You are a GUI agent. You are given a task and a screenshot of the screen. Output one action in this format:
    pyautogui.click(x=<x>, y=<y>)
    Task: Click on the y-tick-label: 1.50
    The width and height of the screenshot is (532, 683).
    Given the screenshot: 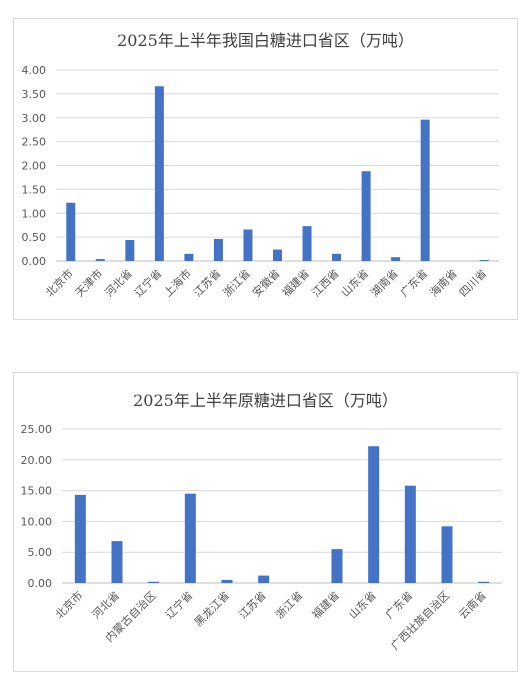 What is the action you would take?
    pyautogui.click(x=34, y=189)
    